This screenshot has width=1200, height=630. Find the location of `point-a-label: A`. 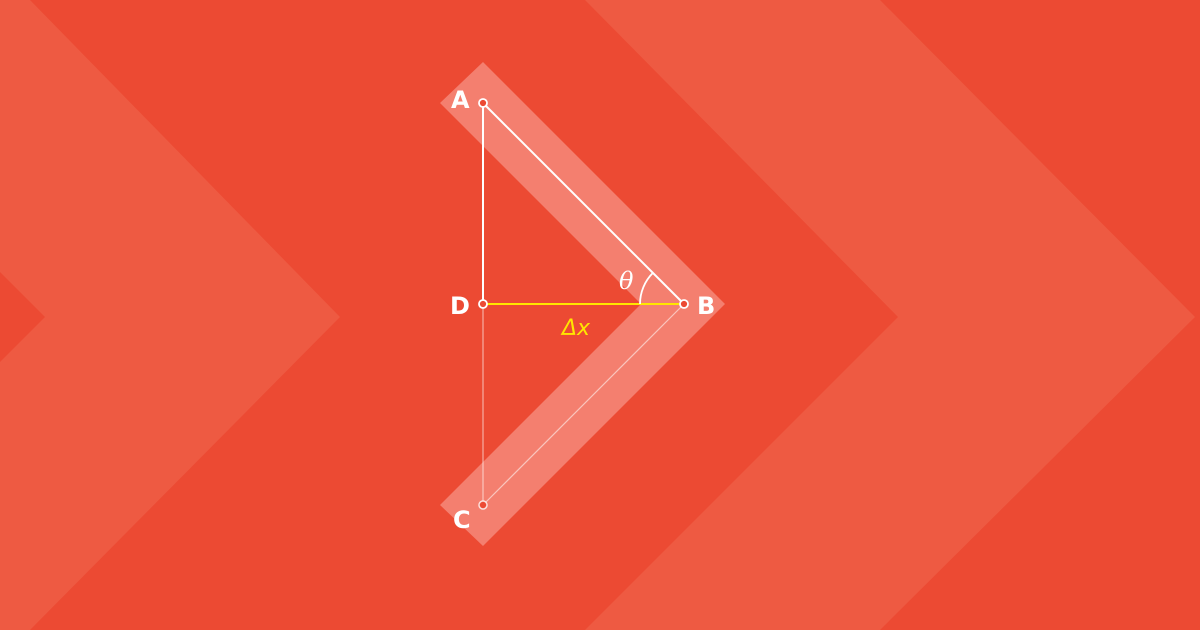

point-a-label: A is located at coordinates (460, 100).